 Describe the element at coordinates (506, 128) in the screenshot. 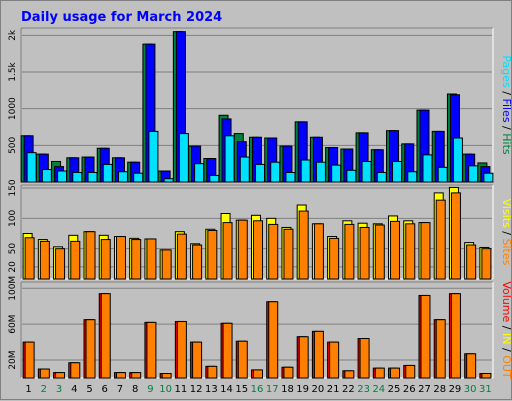

I see `legend-hits-files-pages-part-3: /` at that location.